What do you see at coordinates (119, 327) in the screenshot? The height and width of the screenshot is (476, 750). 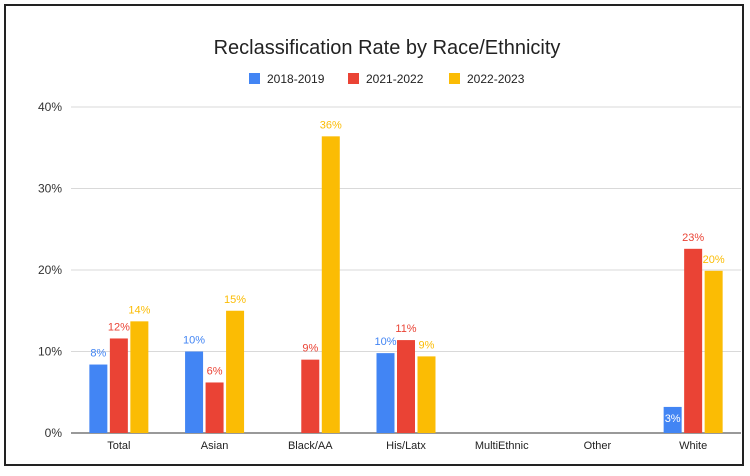 I see `data-label: 12%` at bounding box center [119, 327].